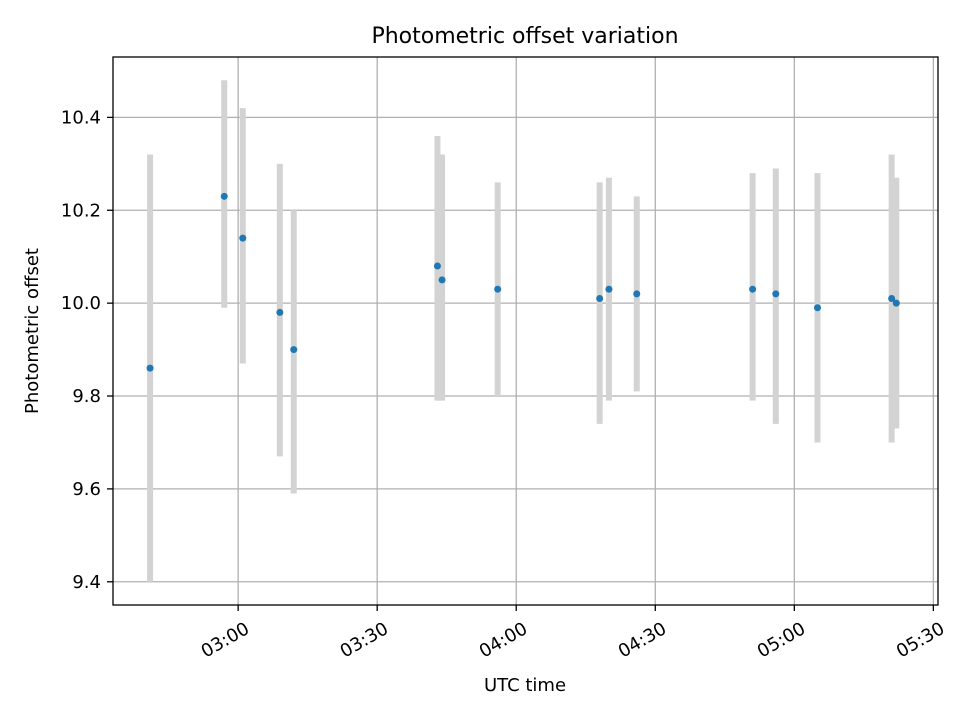 The image size is (960, 720). I want to click on y-tick-label: 9.8, so click(86, 396).